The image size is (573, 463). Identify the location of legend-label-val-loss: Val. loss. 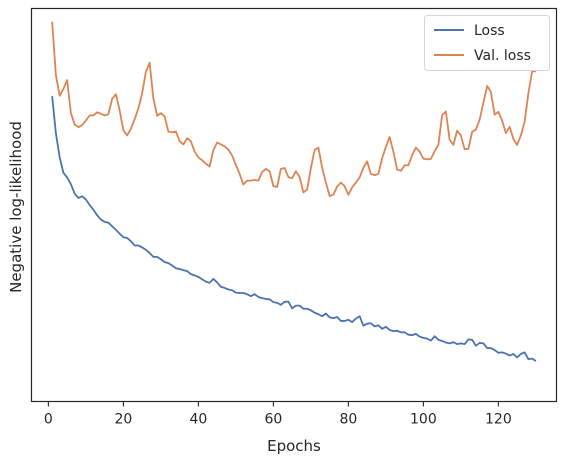
(502, 56).